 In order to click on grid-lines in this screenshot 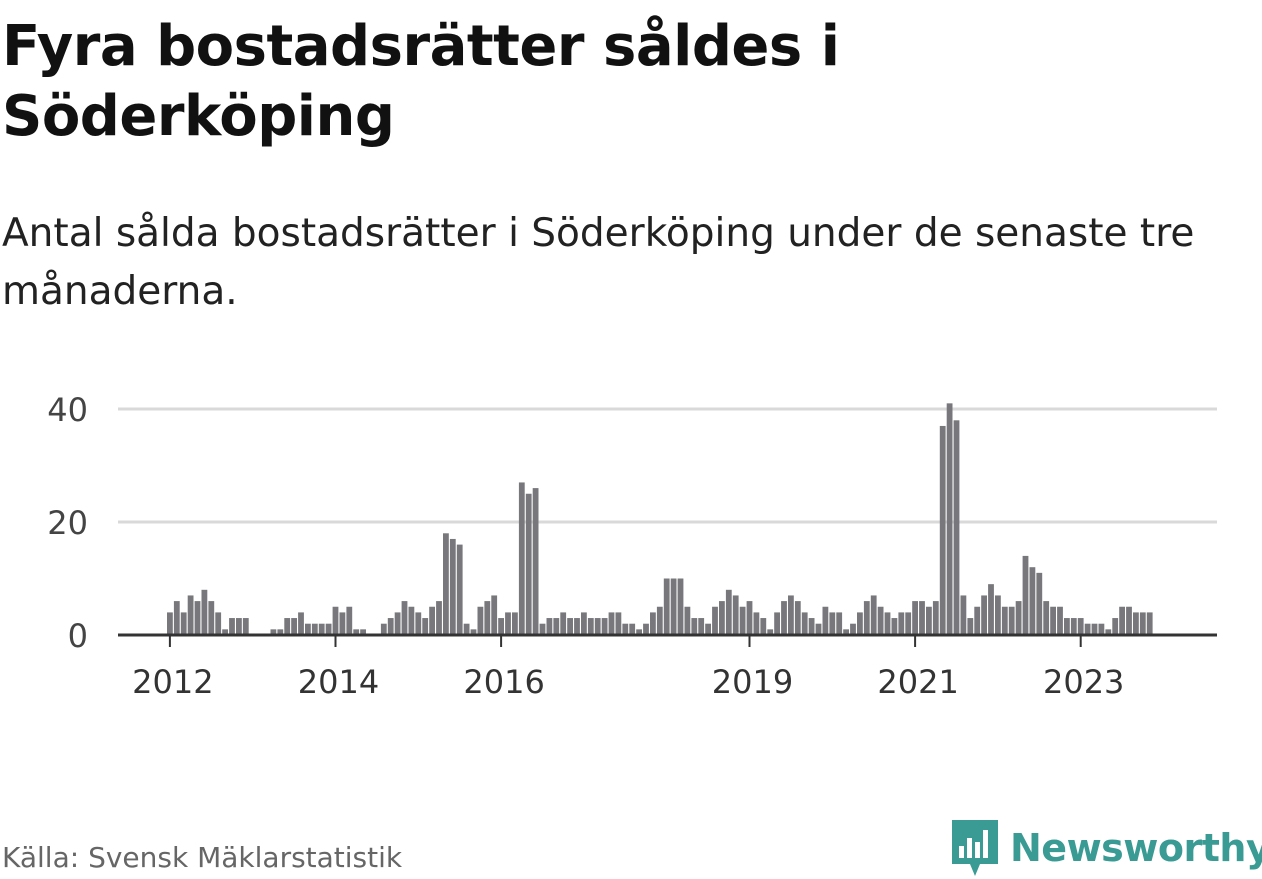, I will do `click(667, 465)`.